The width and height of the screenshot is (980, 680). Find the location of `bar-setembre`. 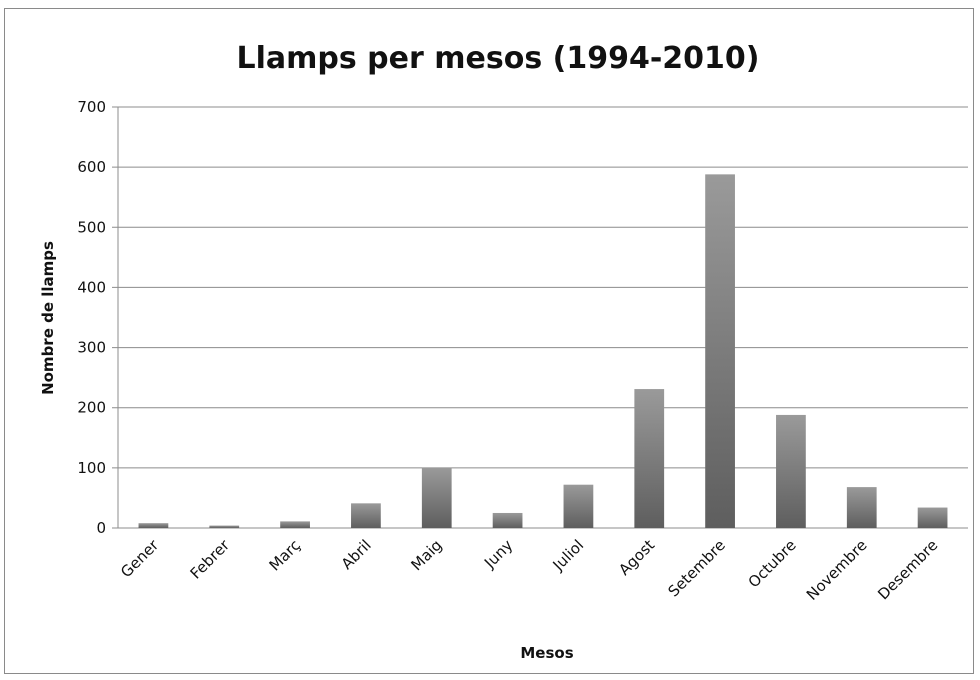

bar-setembre is located at coordinates (720, 351).